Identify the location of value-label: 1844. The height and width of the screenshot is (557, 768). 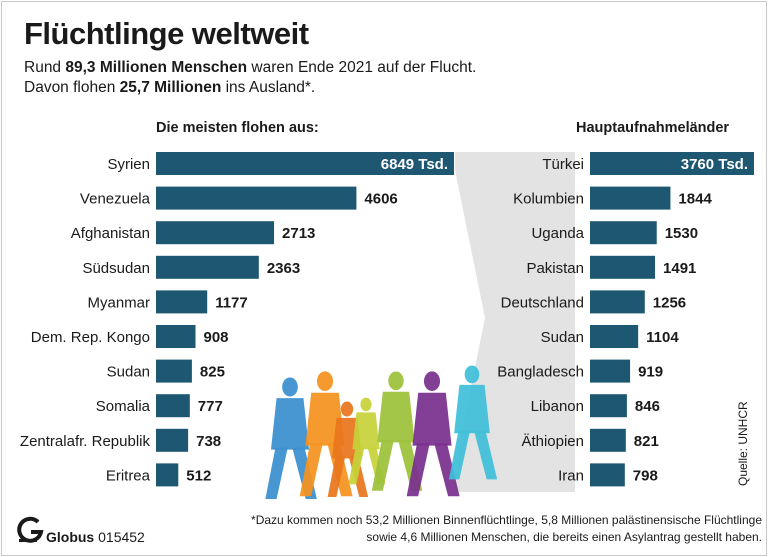
(695, 199).